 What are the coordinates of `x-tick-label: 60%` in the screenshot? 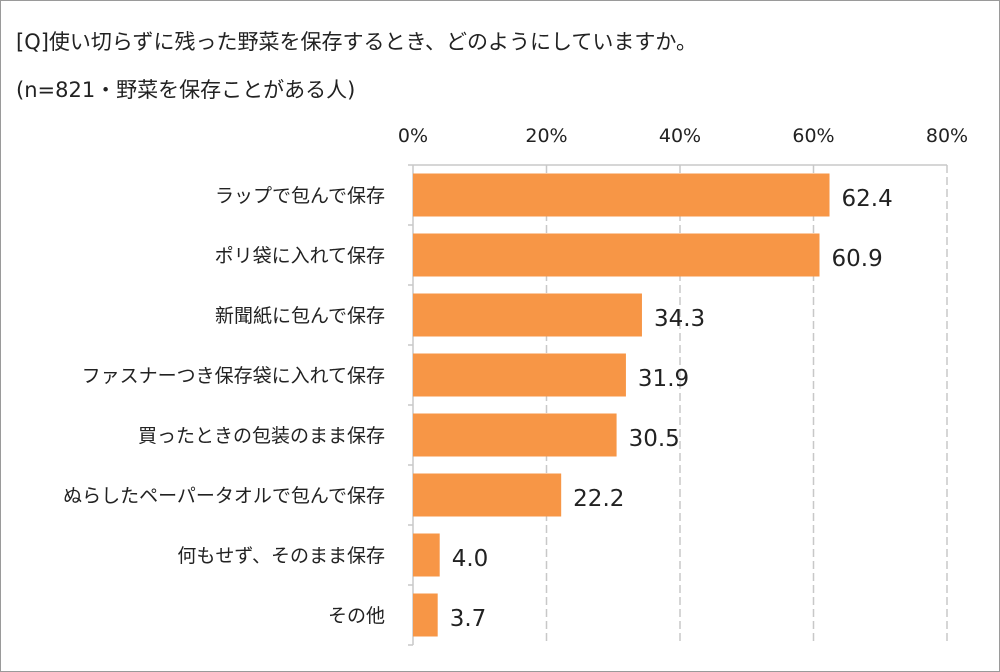 It's located at (813, 136).